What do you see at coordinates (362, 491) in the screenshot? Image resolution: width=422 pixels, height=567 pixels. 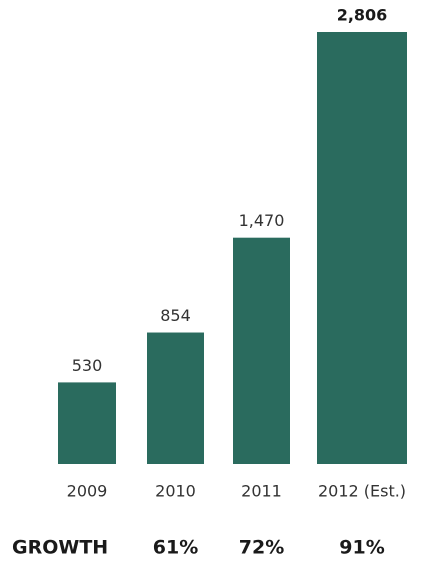 I see `x-tick-label: 2012 (Est.)` at bounding box center [362, 491].